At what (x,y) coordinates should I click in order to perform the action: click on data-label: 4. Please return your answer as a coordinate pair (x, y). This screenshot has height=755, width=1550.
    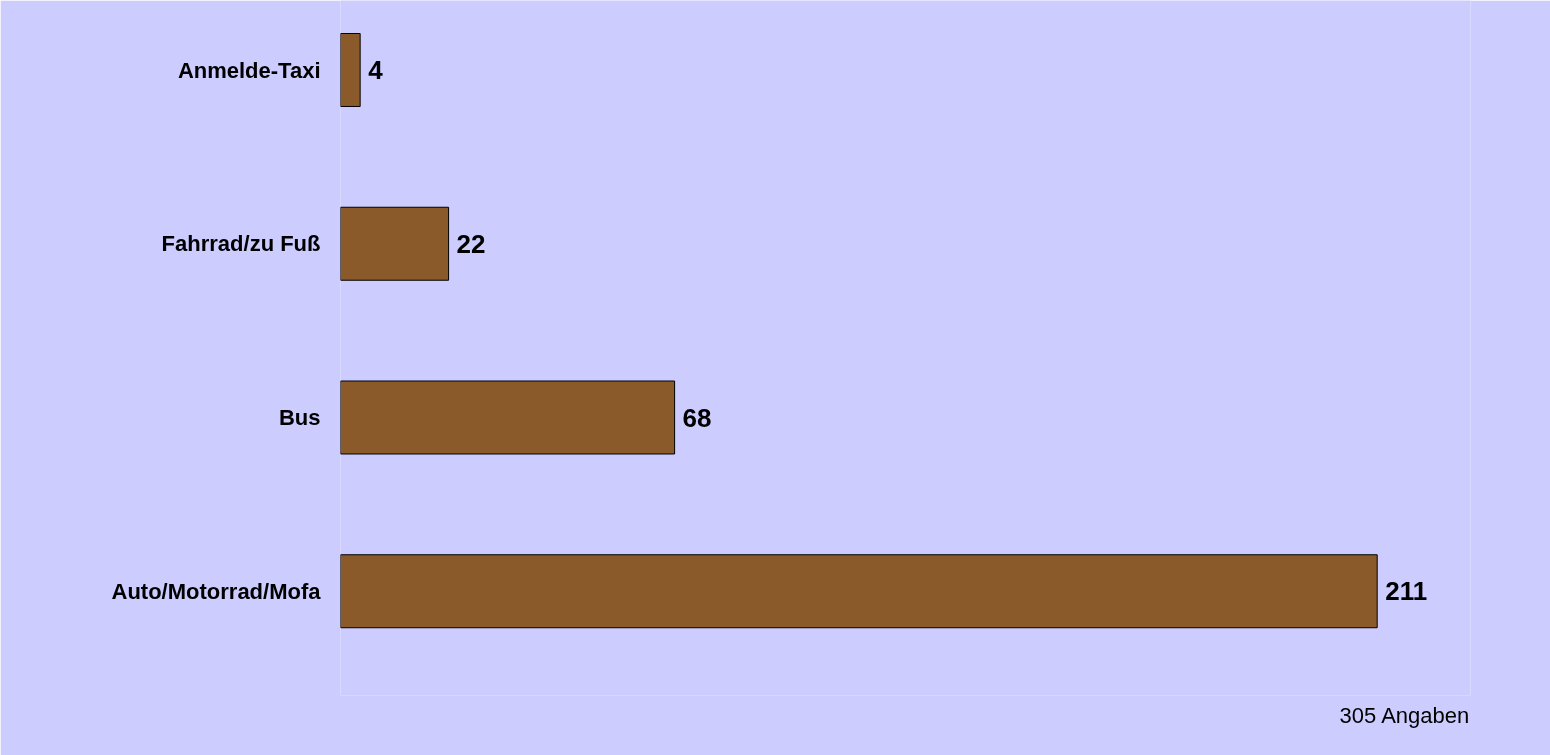
    Looking at the image, I should click on (376, 70).